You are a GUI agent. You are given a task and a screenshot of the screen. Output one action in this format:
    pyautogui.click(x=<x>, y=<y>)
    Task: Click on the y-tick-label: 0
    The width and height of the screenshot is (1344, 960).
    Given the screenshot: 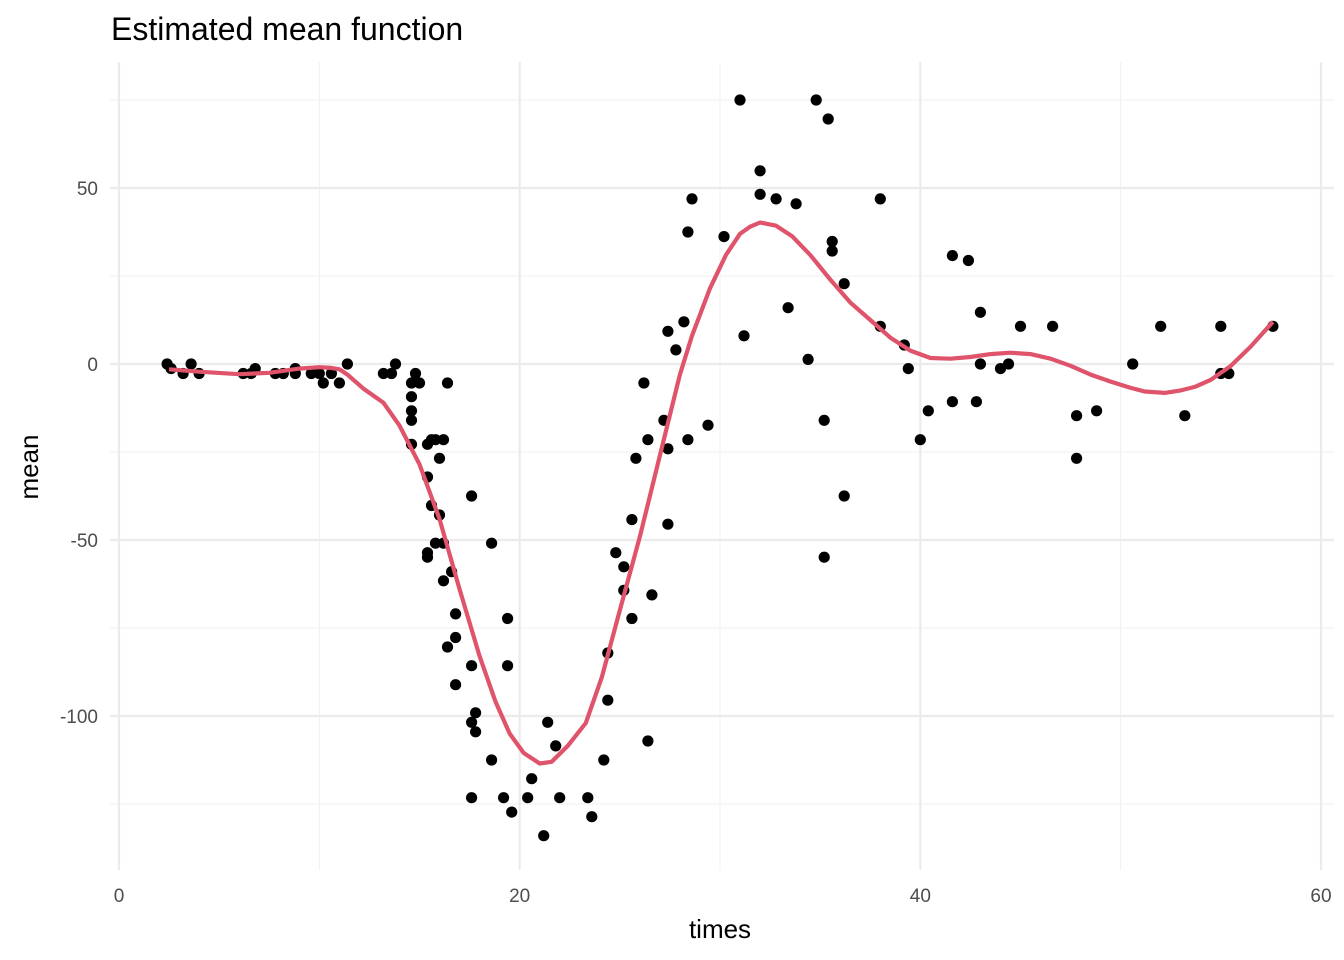 What is the action you would take?
    pyautogui.click(x=92, y=365)
    